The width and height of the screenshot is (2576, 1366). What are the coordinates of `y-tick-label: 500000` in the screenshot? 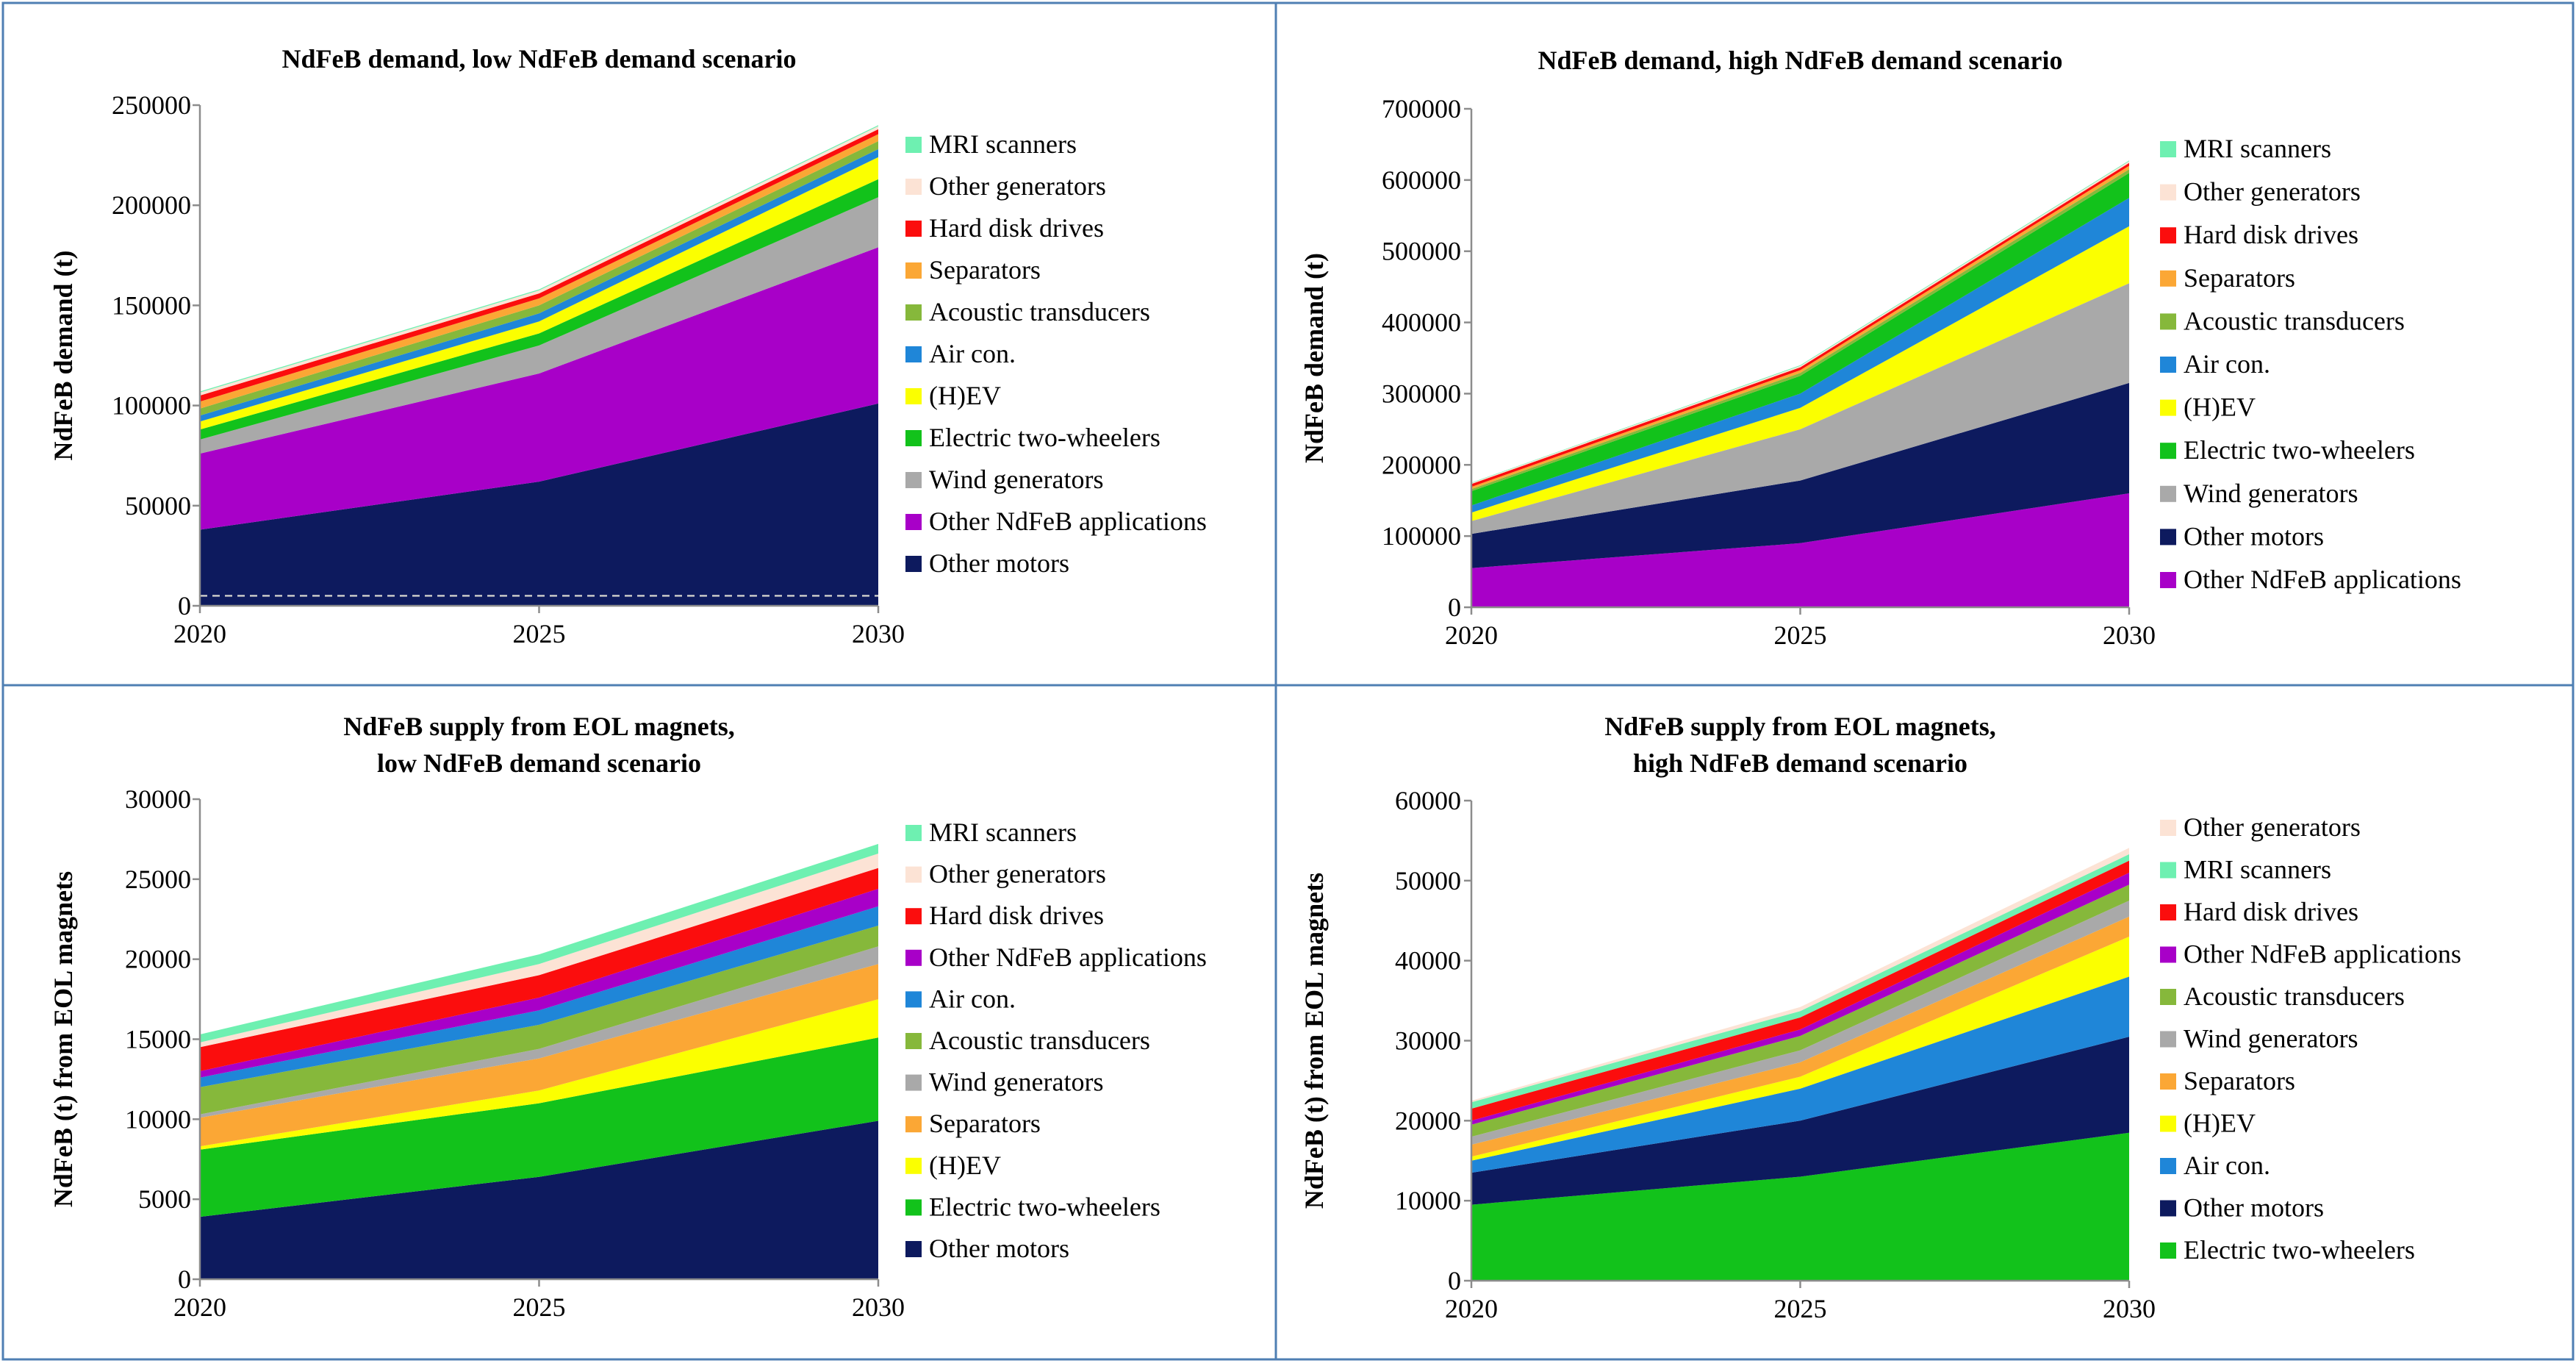 It's located at (1421, 251).